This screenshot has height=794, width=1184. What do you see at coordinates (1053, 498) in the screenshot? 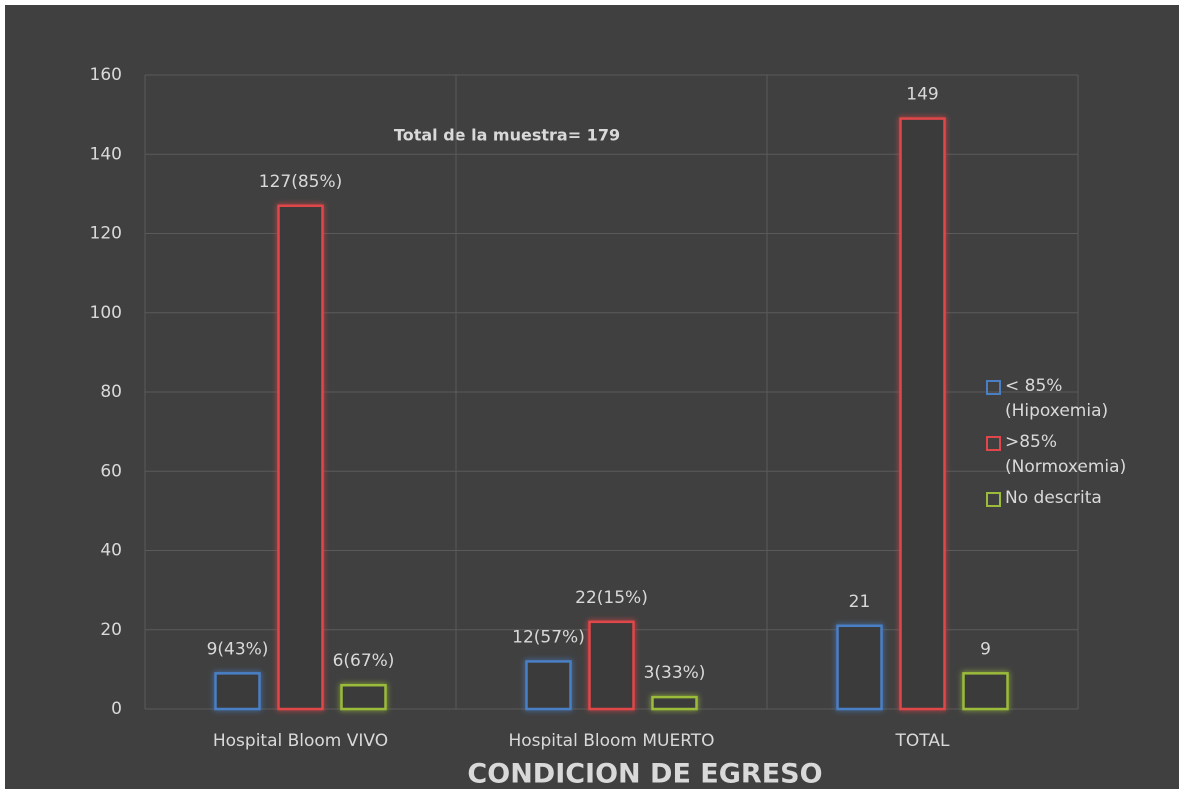
I see `legend-label: No descrita` at bounding box center [1053, 498].